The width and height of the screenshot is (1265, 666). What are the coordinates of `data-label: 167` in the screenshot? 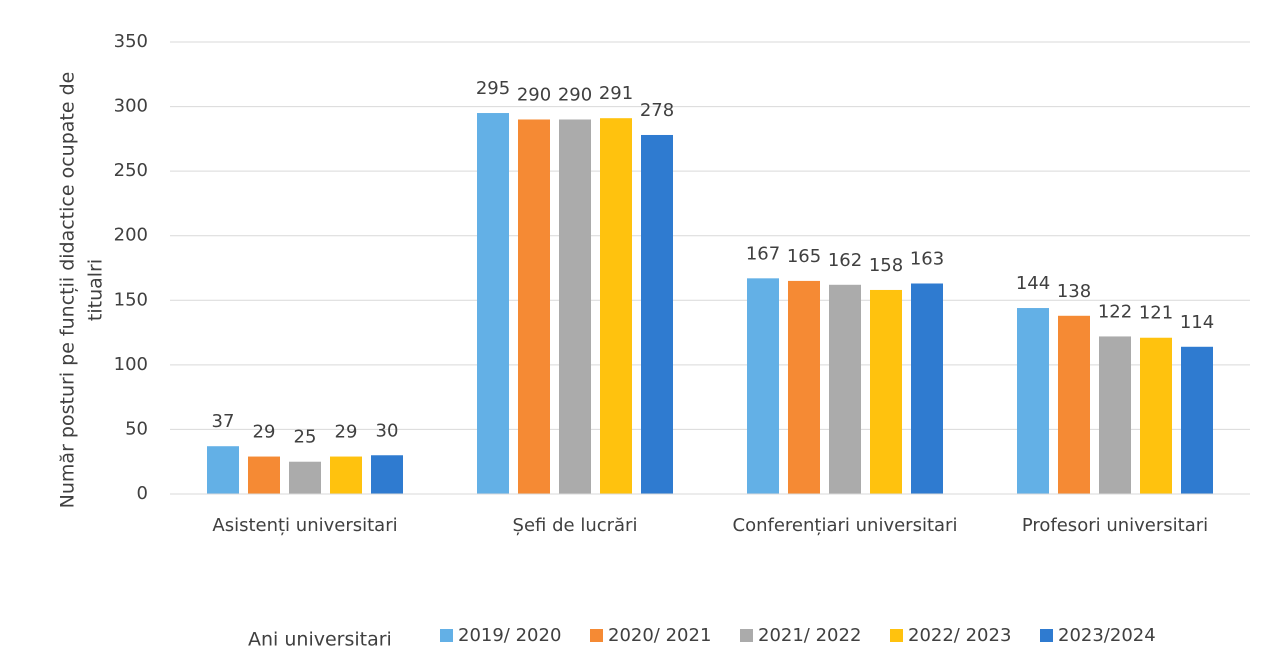 It's located at (763, 253).